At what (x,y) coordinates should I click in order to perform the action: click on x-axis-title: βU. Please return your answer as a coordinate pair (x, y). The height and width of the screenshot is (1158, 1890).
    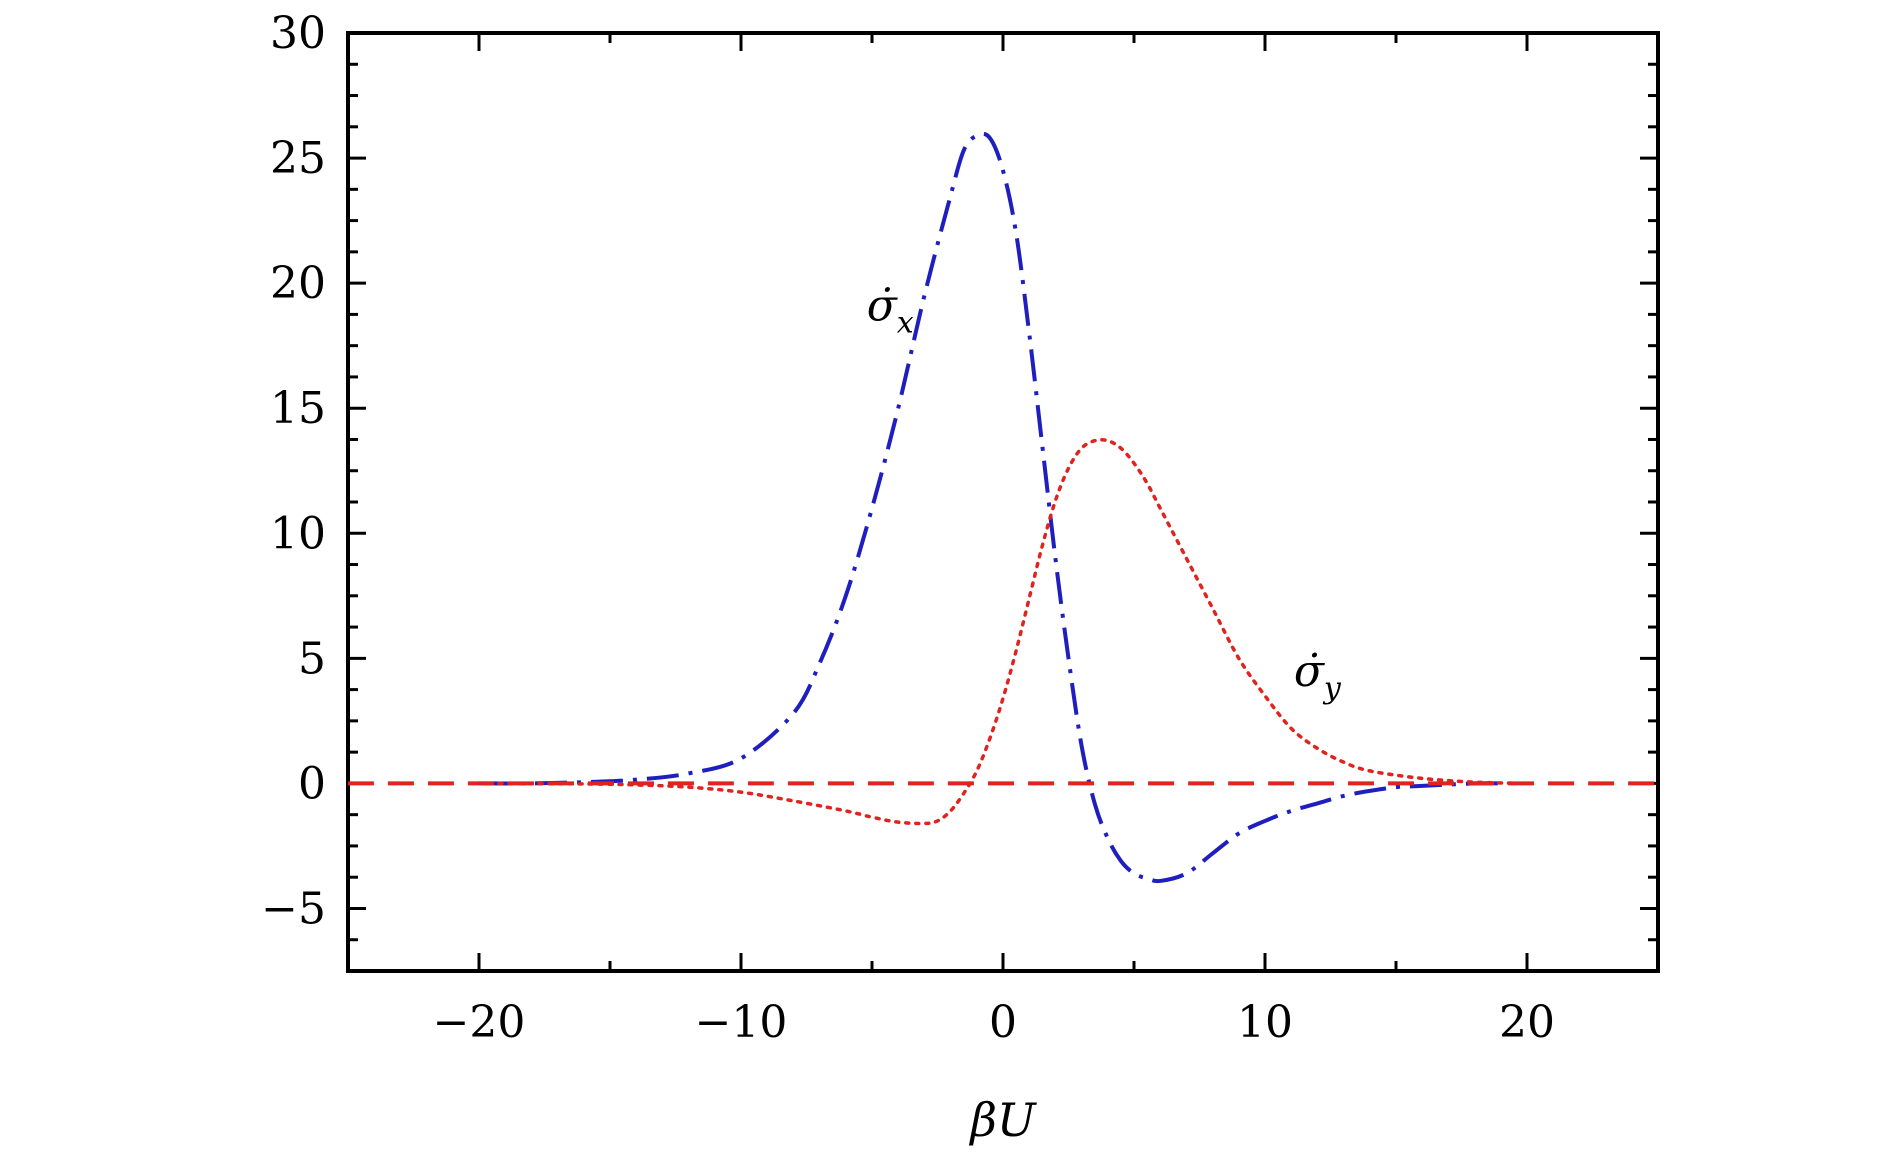
    Looking at the image, I should click on (1003, 1120).